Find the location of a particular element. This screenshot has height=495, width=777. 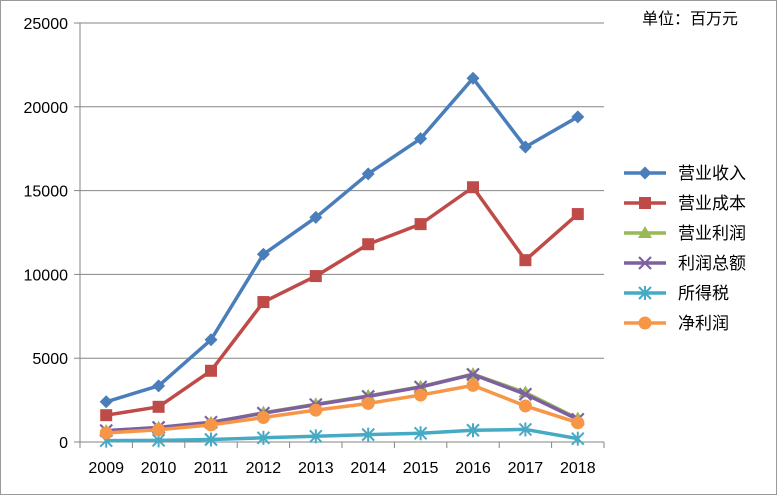

data-point-4-2013 is located at coordinates (316, 436).